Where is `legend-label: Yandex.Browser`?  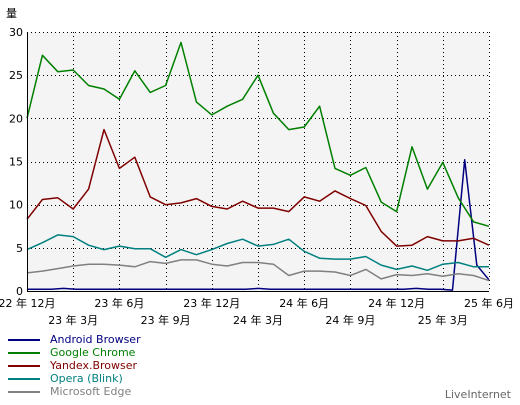 legend-label: Yandex.Browser is located at coordinates (94, 365).